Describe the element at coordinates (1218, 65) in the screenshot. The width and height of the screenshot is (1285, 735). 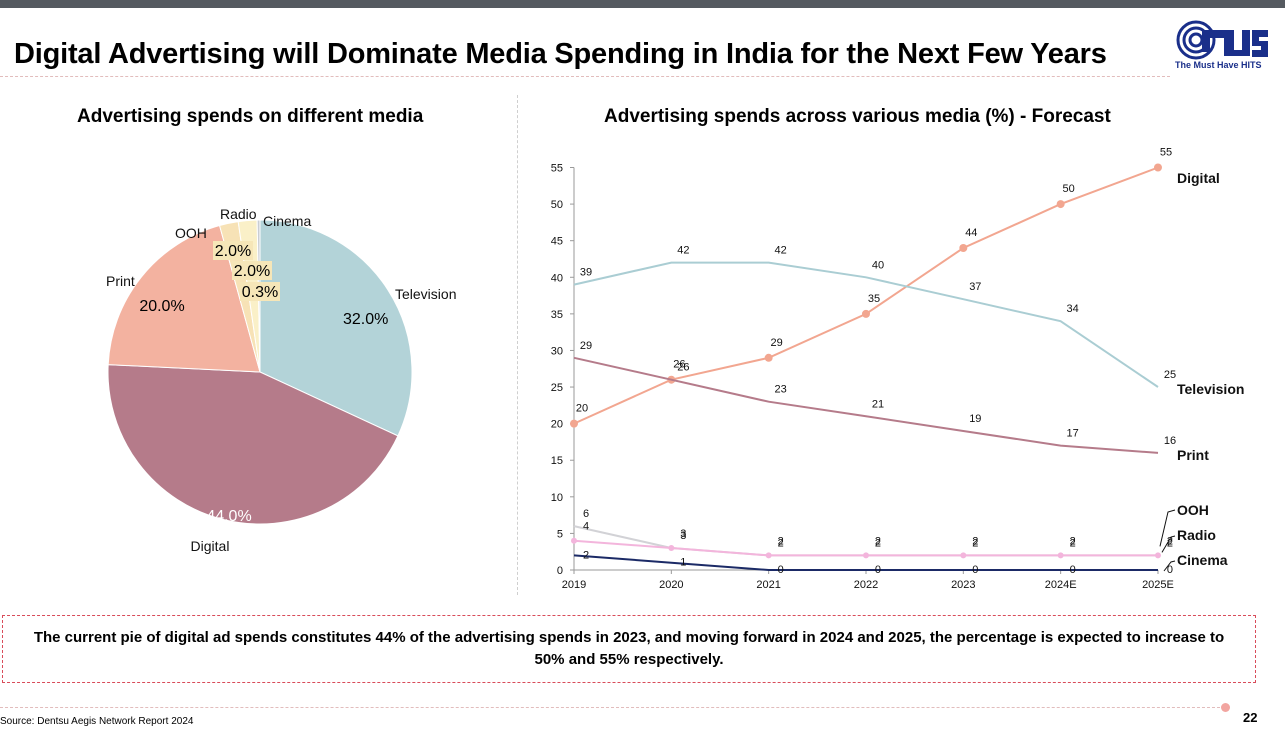
I see `logo-tagline: The Must Have HITS` at that location.